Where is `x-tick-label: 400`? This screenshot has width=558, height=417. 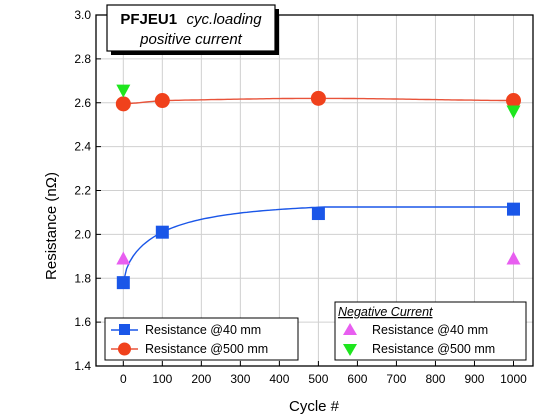 x-tick-label: 400 is located at coordinates (279, 379).